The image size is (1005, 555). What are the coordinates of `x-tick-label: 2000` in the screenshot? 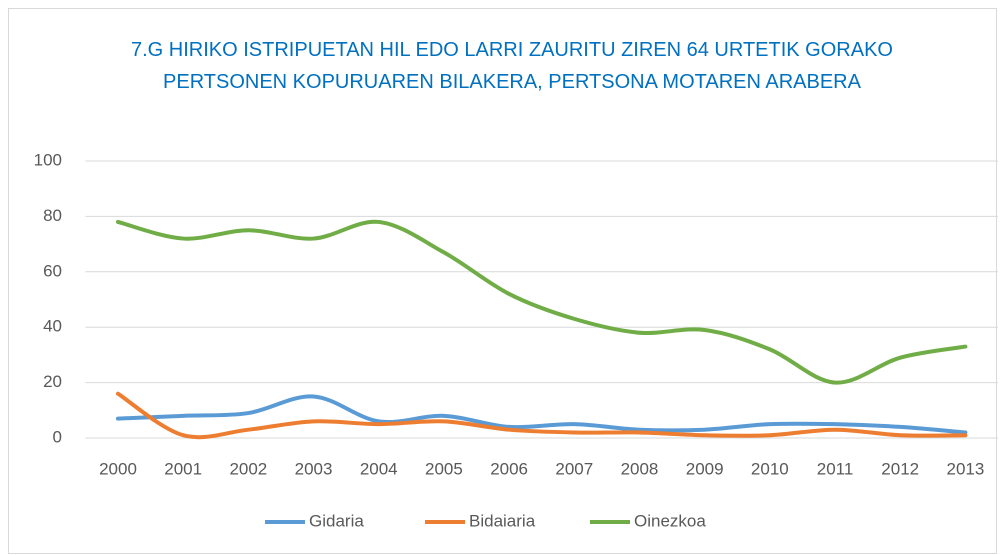 It's located at (118, 468).